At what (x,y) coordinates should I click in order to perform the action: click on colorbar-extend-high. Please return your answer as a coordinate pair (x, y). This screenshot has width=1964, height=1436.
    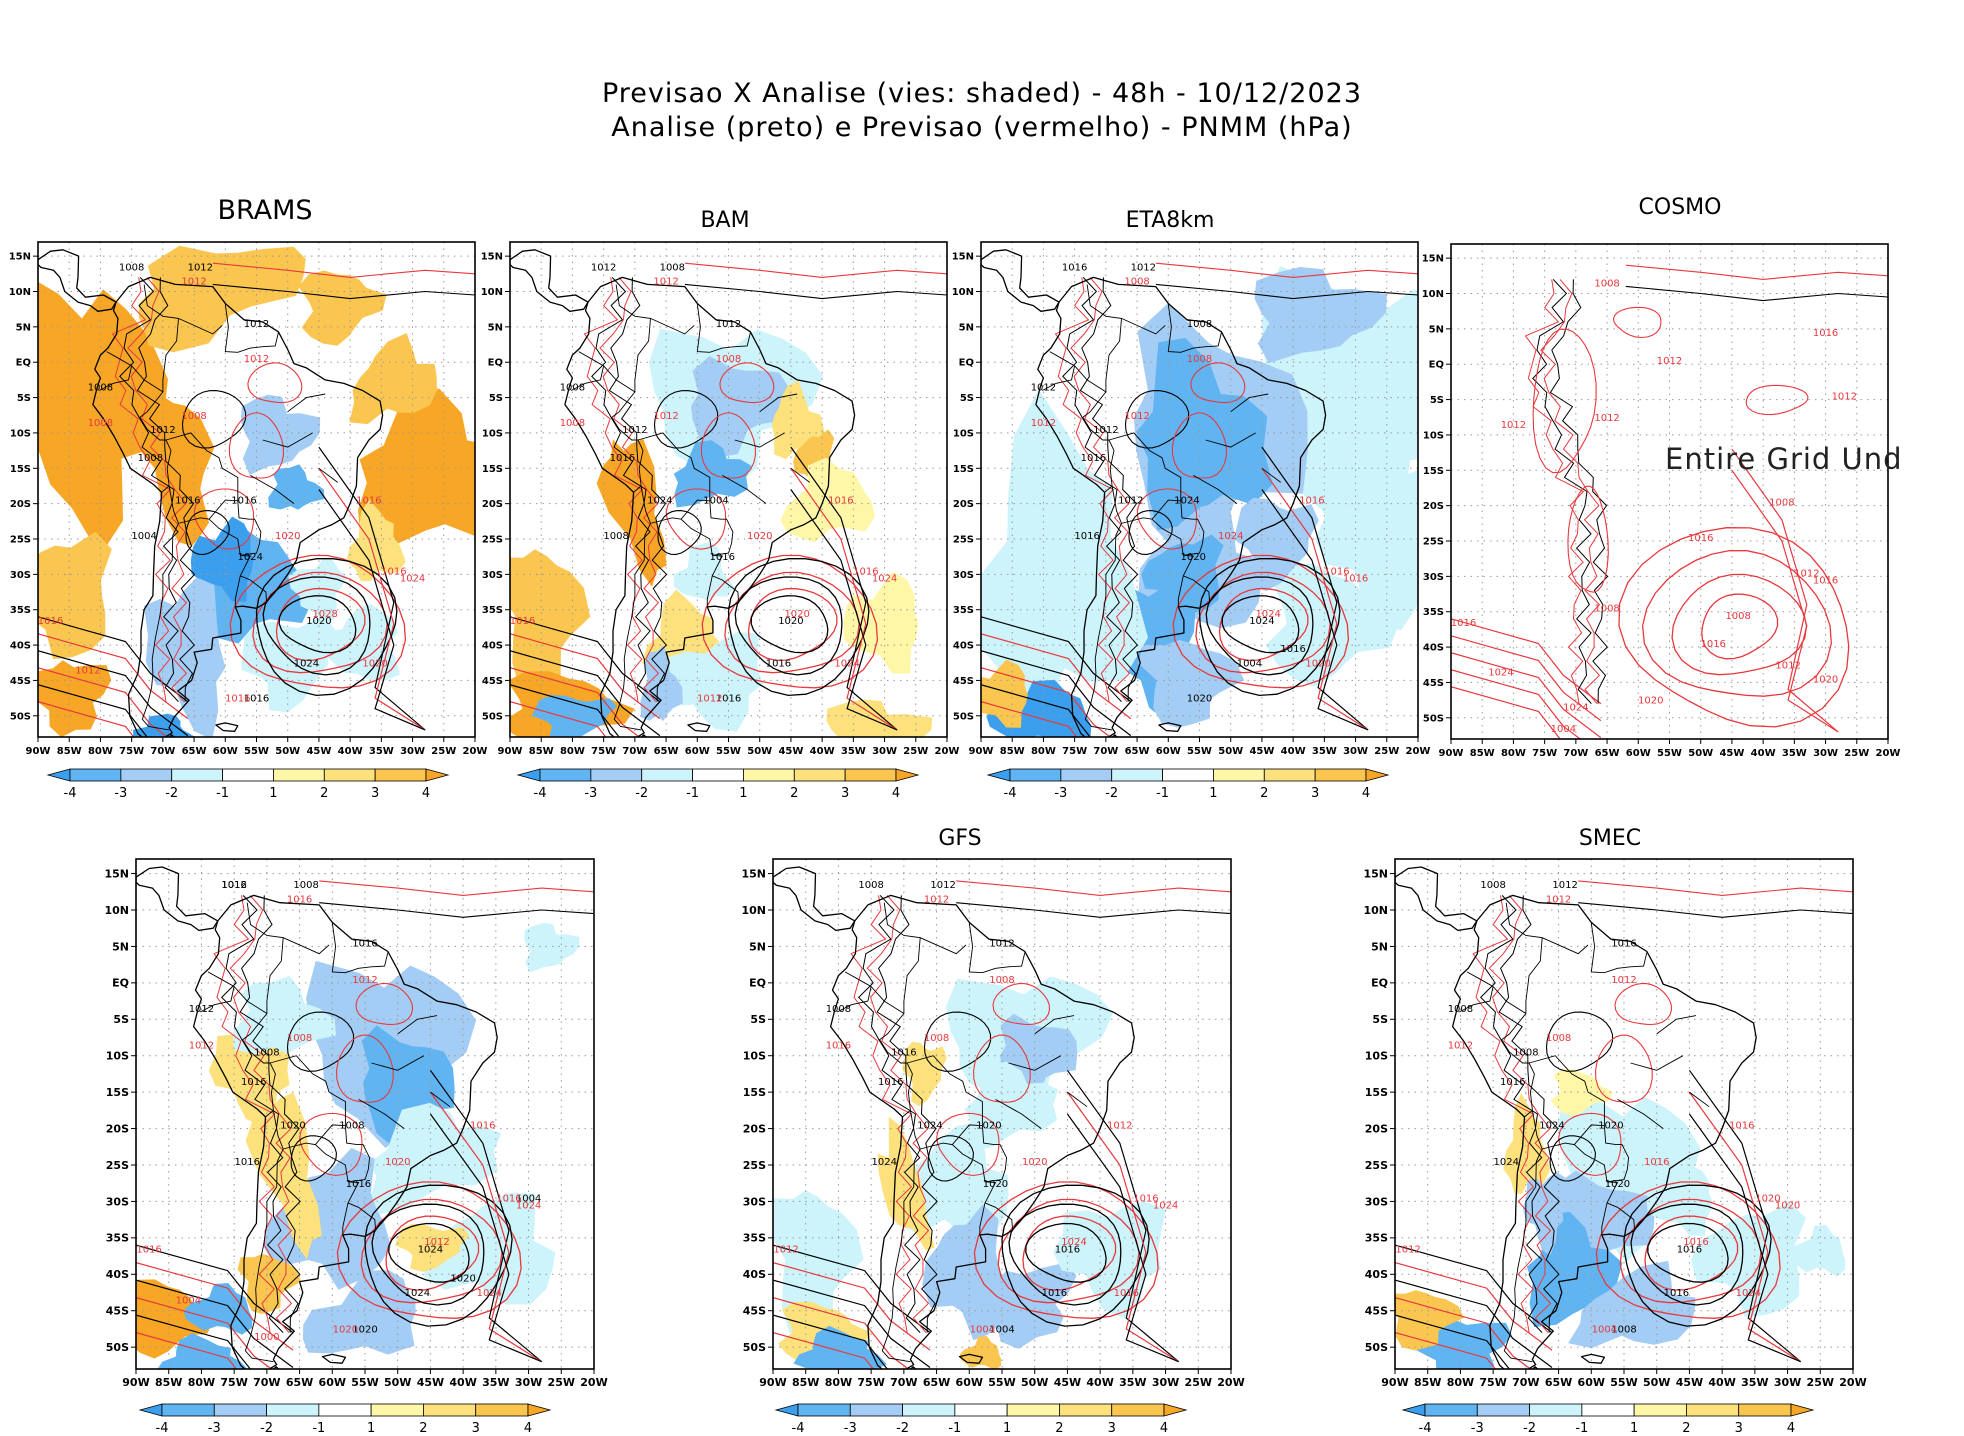
    Looking at the image, I should click on (437, 775).